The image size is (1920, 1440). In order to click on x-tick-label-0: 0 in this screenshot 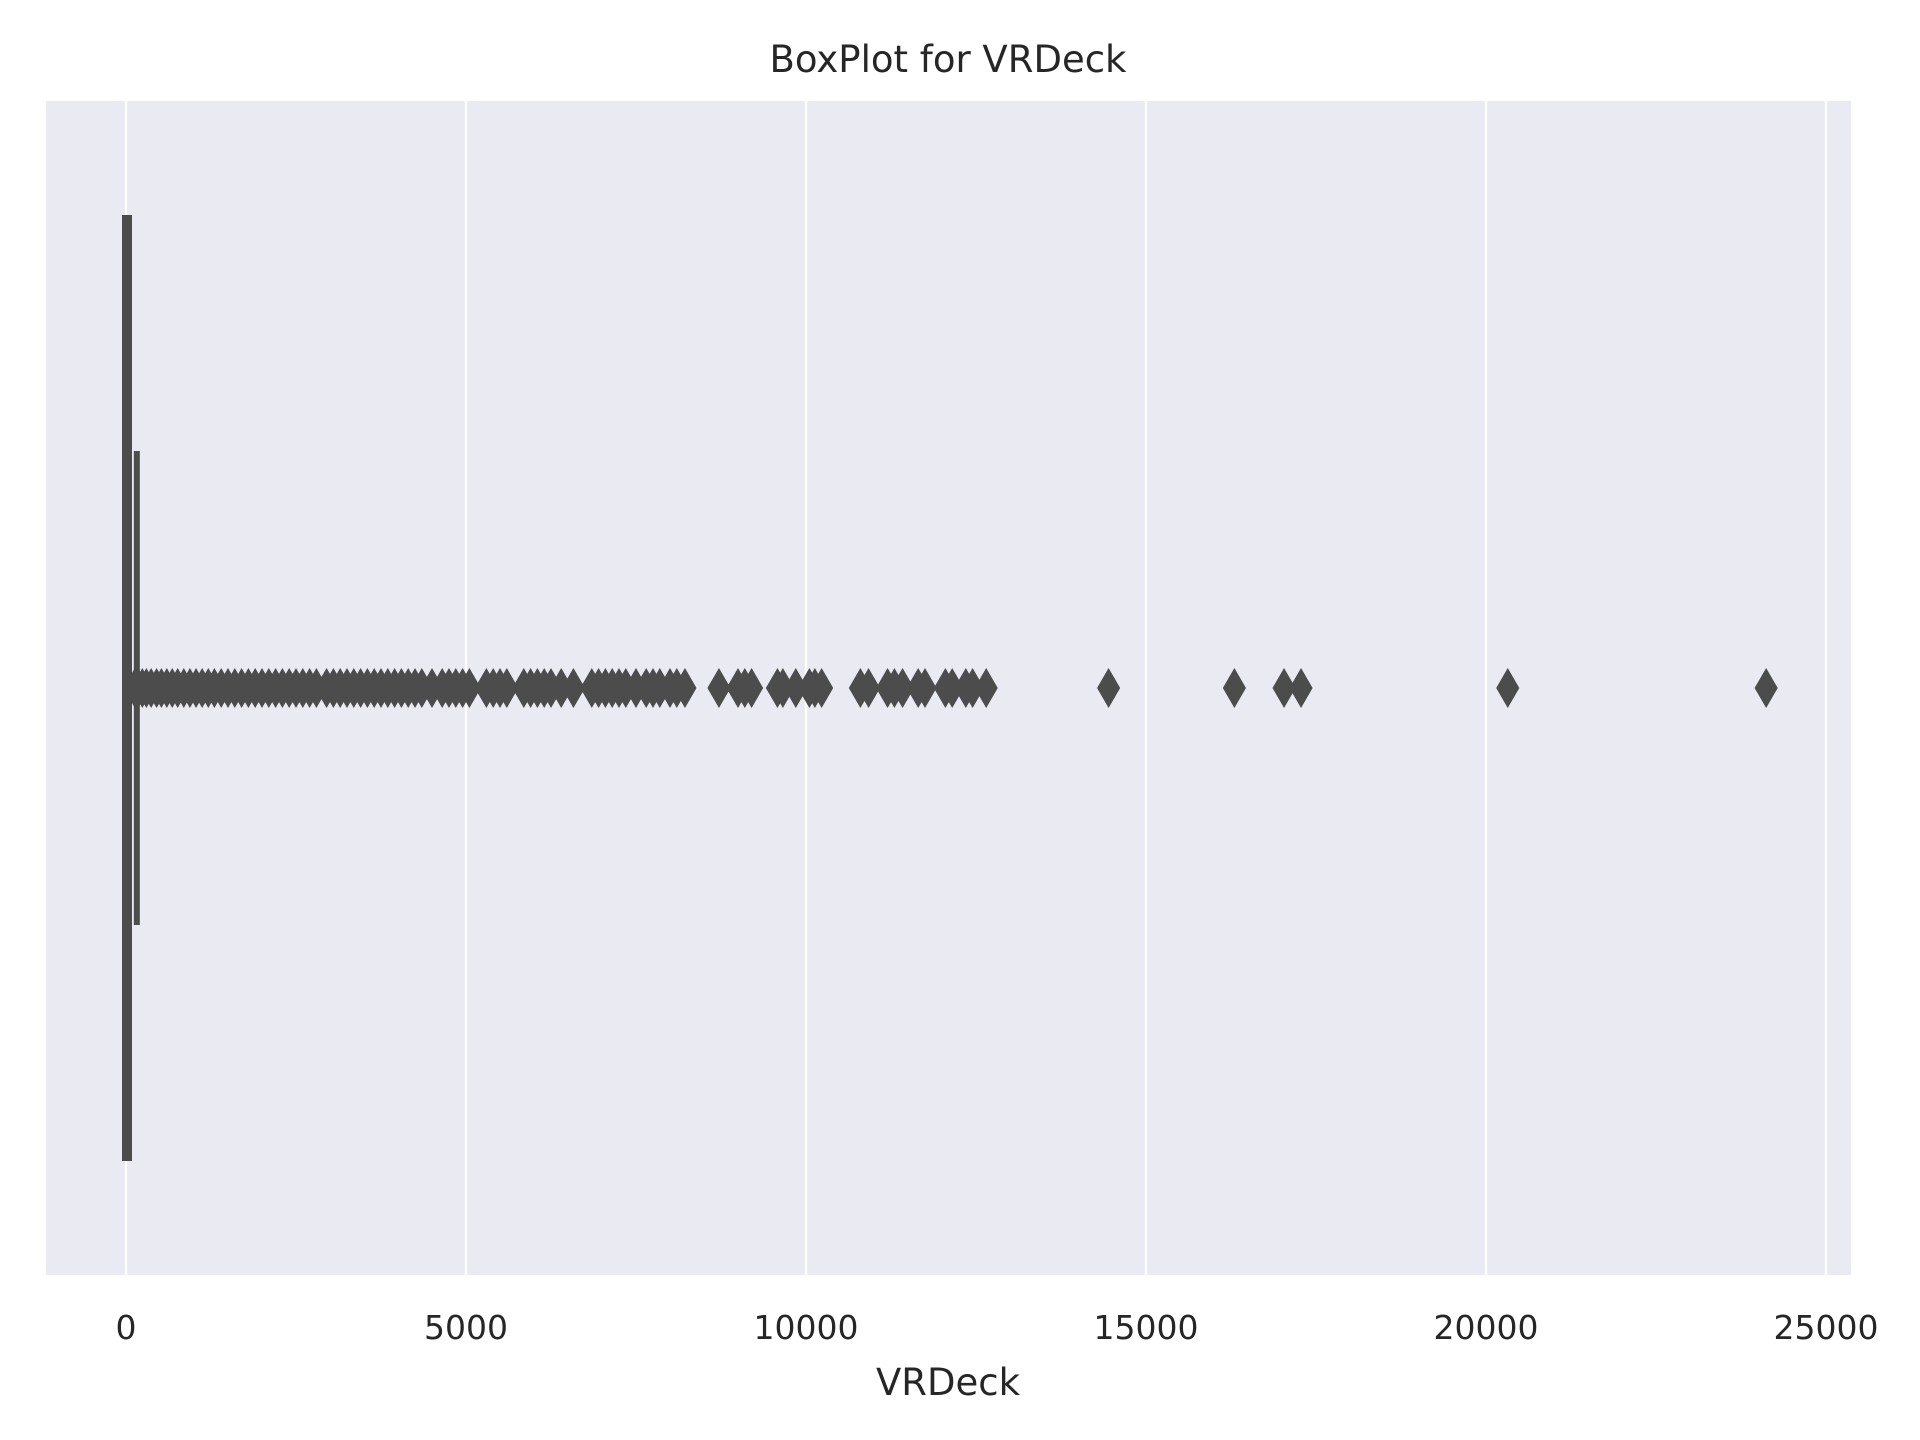, I will do `click(126, 1327)`.